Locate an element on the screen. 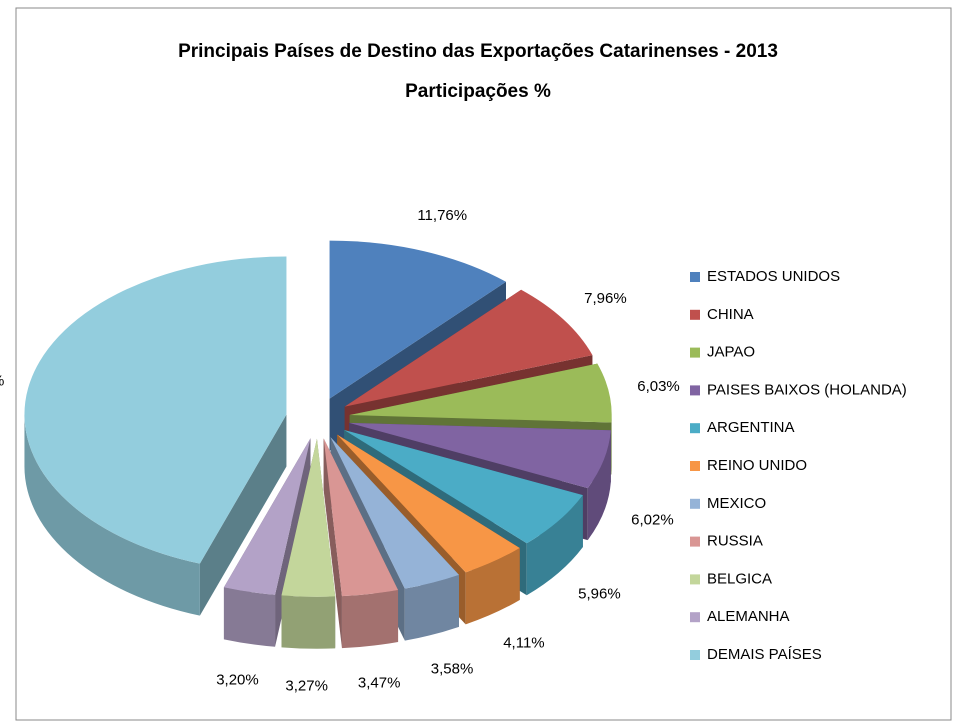  data-label: 3,47% is located at coordinates (379, 682).